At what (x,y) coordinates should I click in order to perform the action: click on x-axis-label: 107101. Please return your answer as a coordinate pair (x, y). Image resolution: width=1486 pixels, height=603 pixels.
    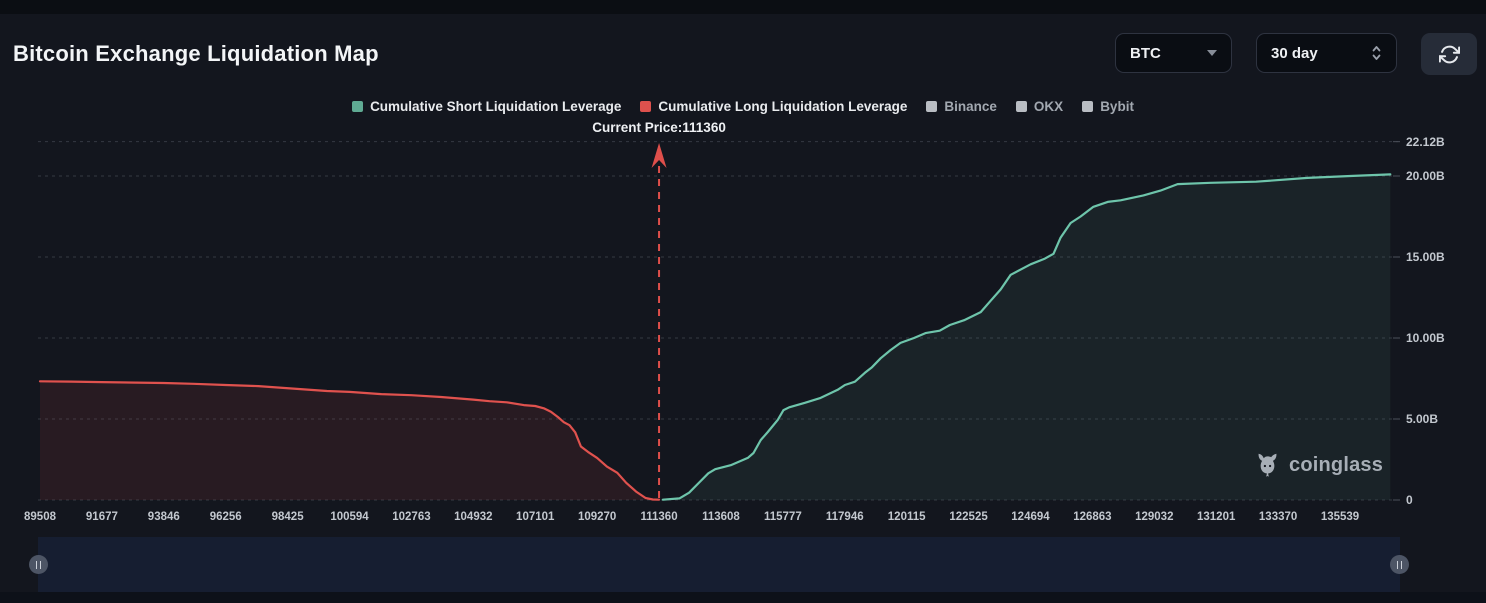
    Looking at the image, I should click on (535, 517).